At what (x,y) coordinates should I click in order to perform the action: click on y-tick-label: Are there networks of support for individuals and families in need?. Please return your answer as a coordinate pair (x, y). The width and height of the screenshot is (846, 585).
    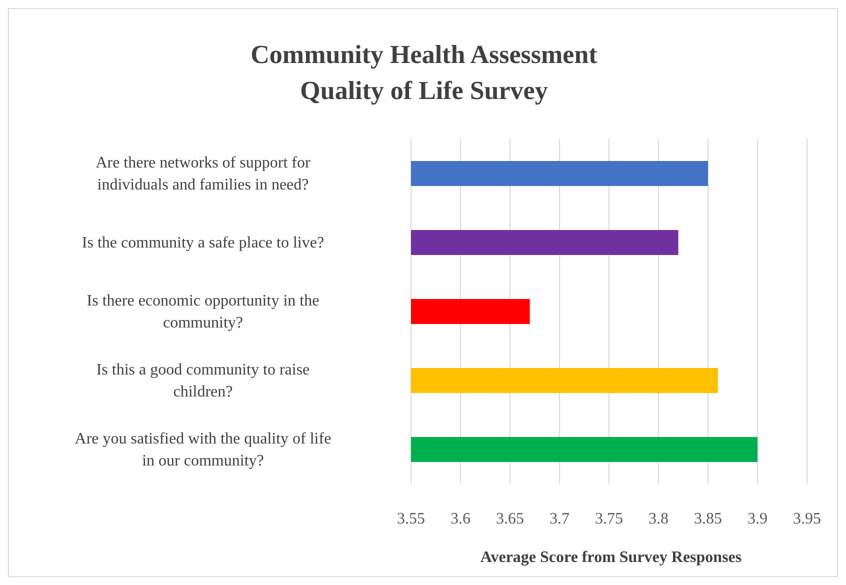
    Looking at the image, I should click on (203, 173).